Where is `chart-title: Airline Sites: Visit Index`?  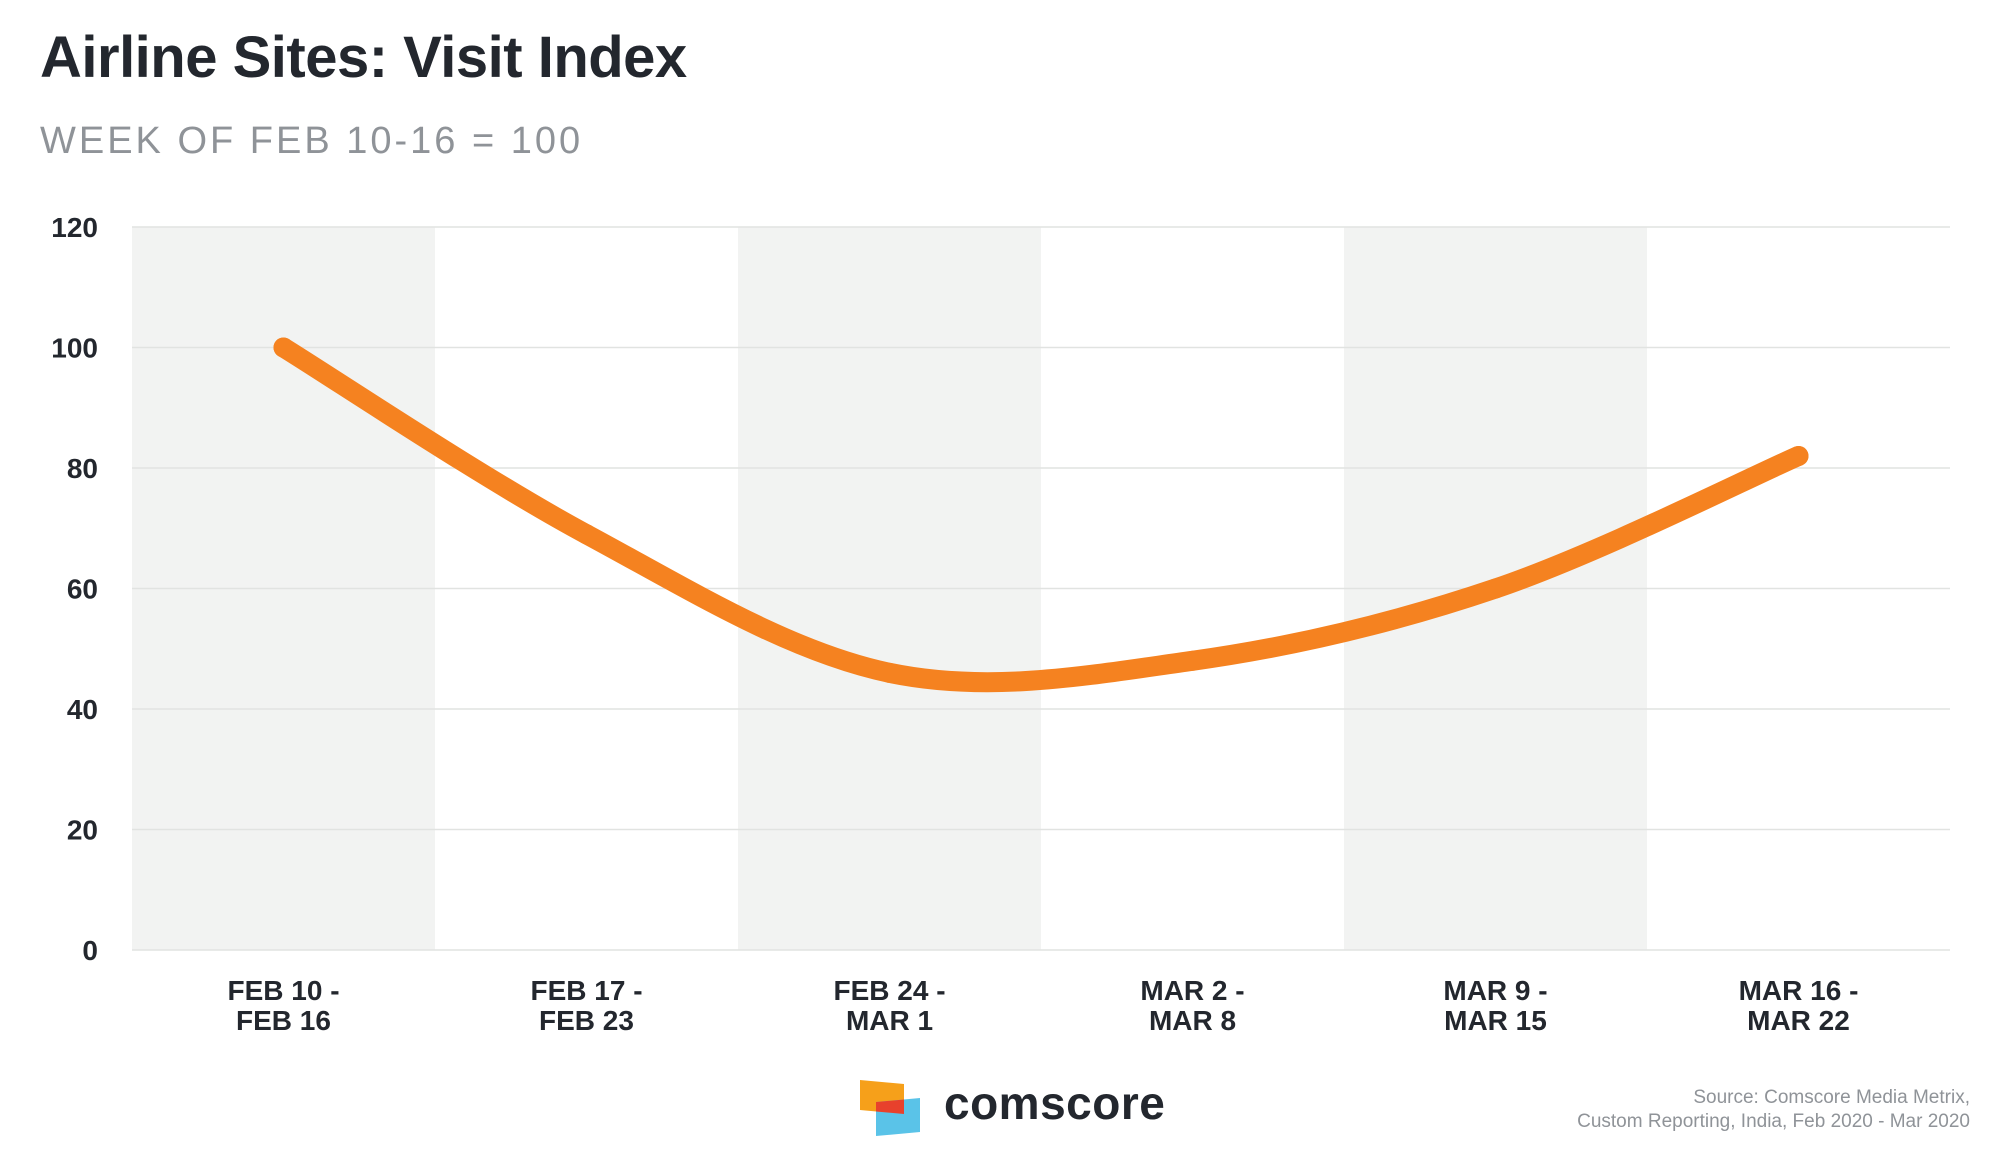 chart-title: Airline Sites: Visit Index is located at coordinates (363, 57).